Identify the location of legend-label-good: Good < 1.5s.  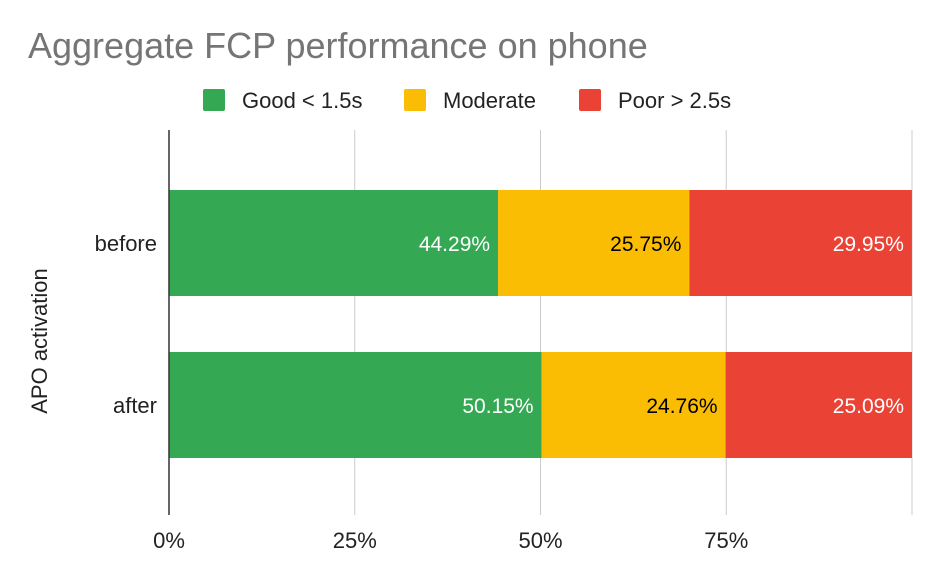
(302, 100).